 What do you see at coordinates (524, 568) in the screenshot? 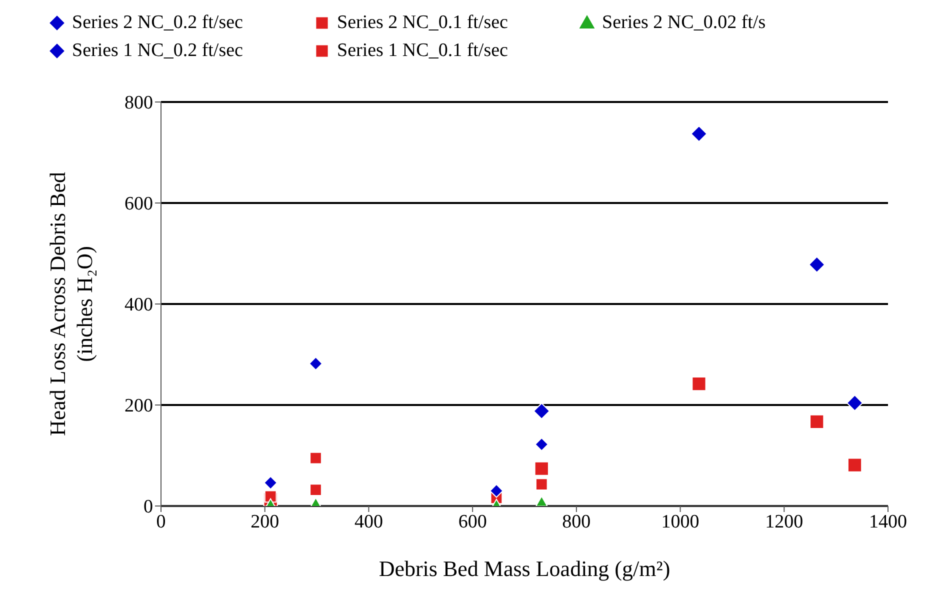
I see `x-axis-title: Debris Bed Mass Loading (g/m²)` at bounding box center [524, 568].